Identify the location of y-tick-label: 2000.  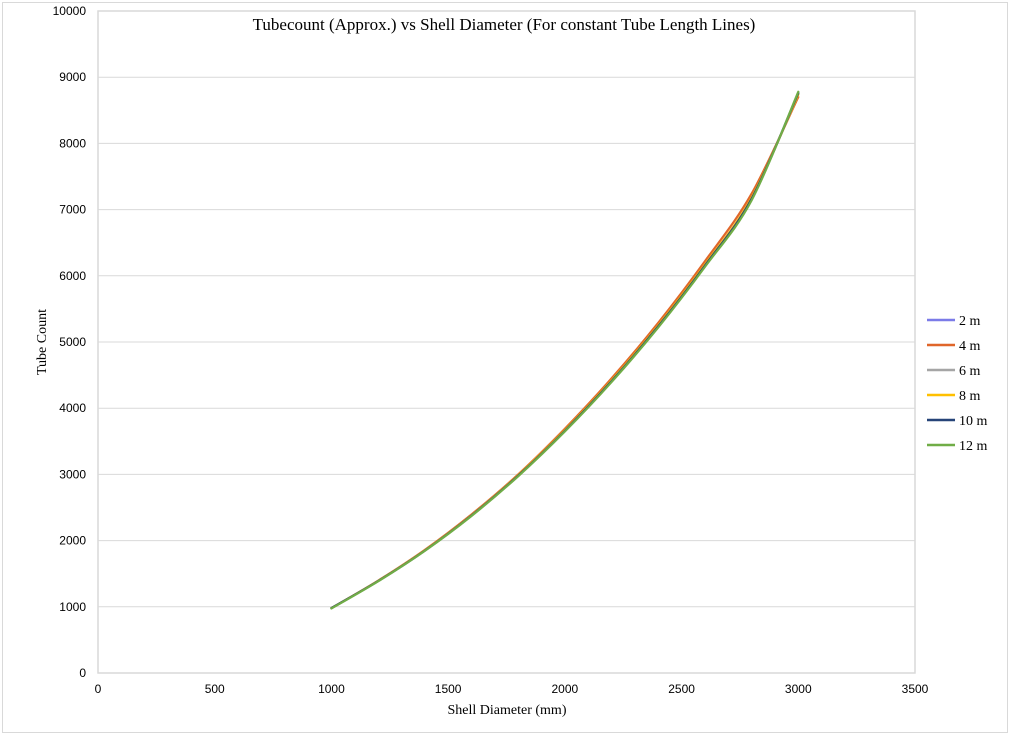
(72, 541).